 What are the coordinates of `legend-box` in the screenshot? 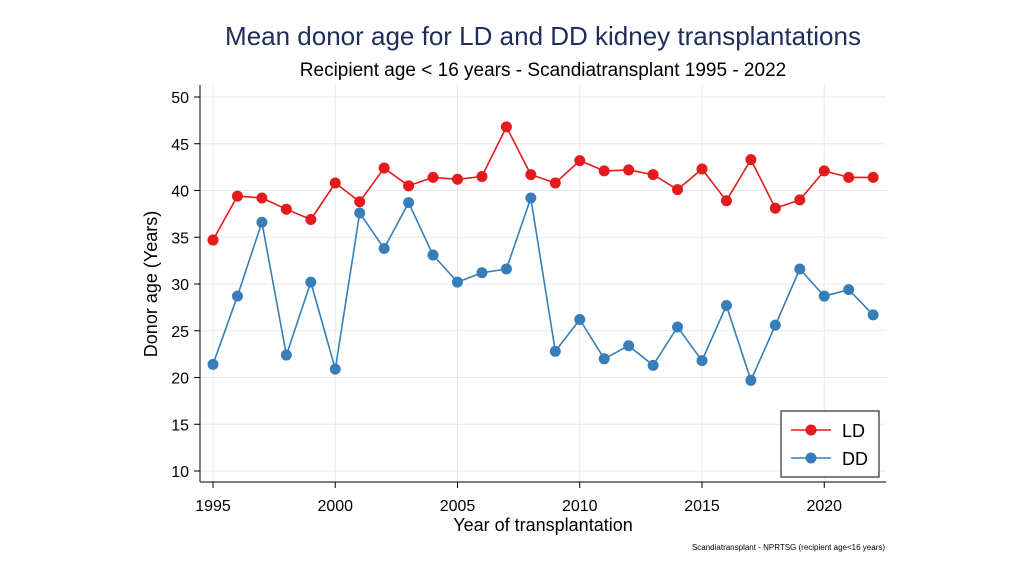 It's located at (830, 444).